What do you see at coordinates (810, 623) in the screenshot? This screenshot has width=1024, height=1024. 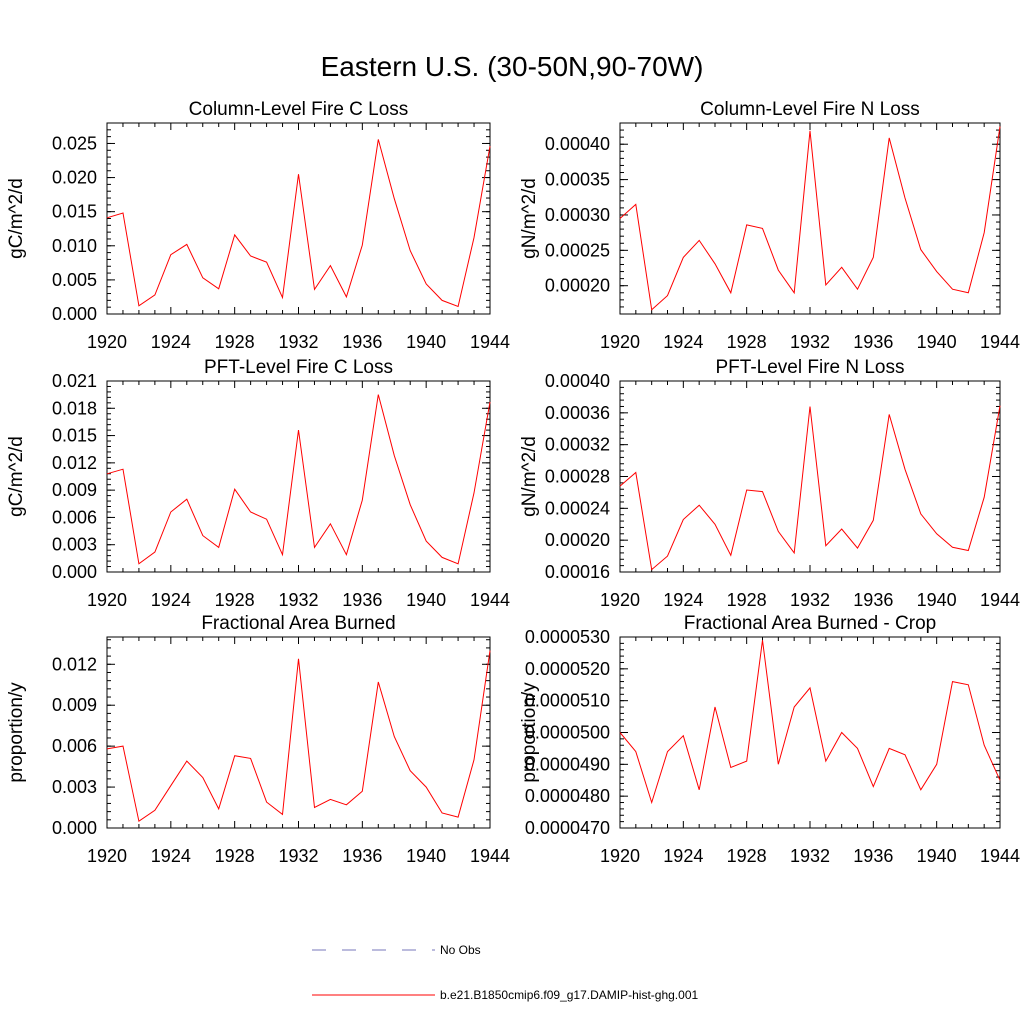 I see `panel-title: Fractional Area Burned - Crop` at bounding box center [810, 623].